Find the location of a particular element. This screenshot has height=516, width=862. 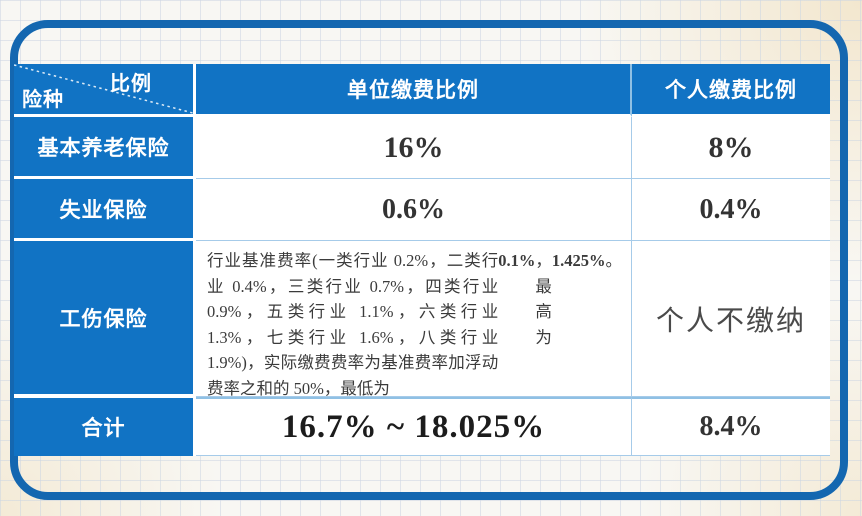

table-corner-cell: 比例 险种 is located at coordinates (105, 90).